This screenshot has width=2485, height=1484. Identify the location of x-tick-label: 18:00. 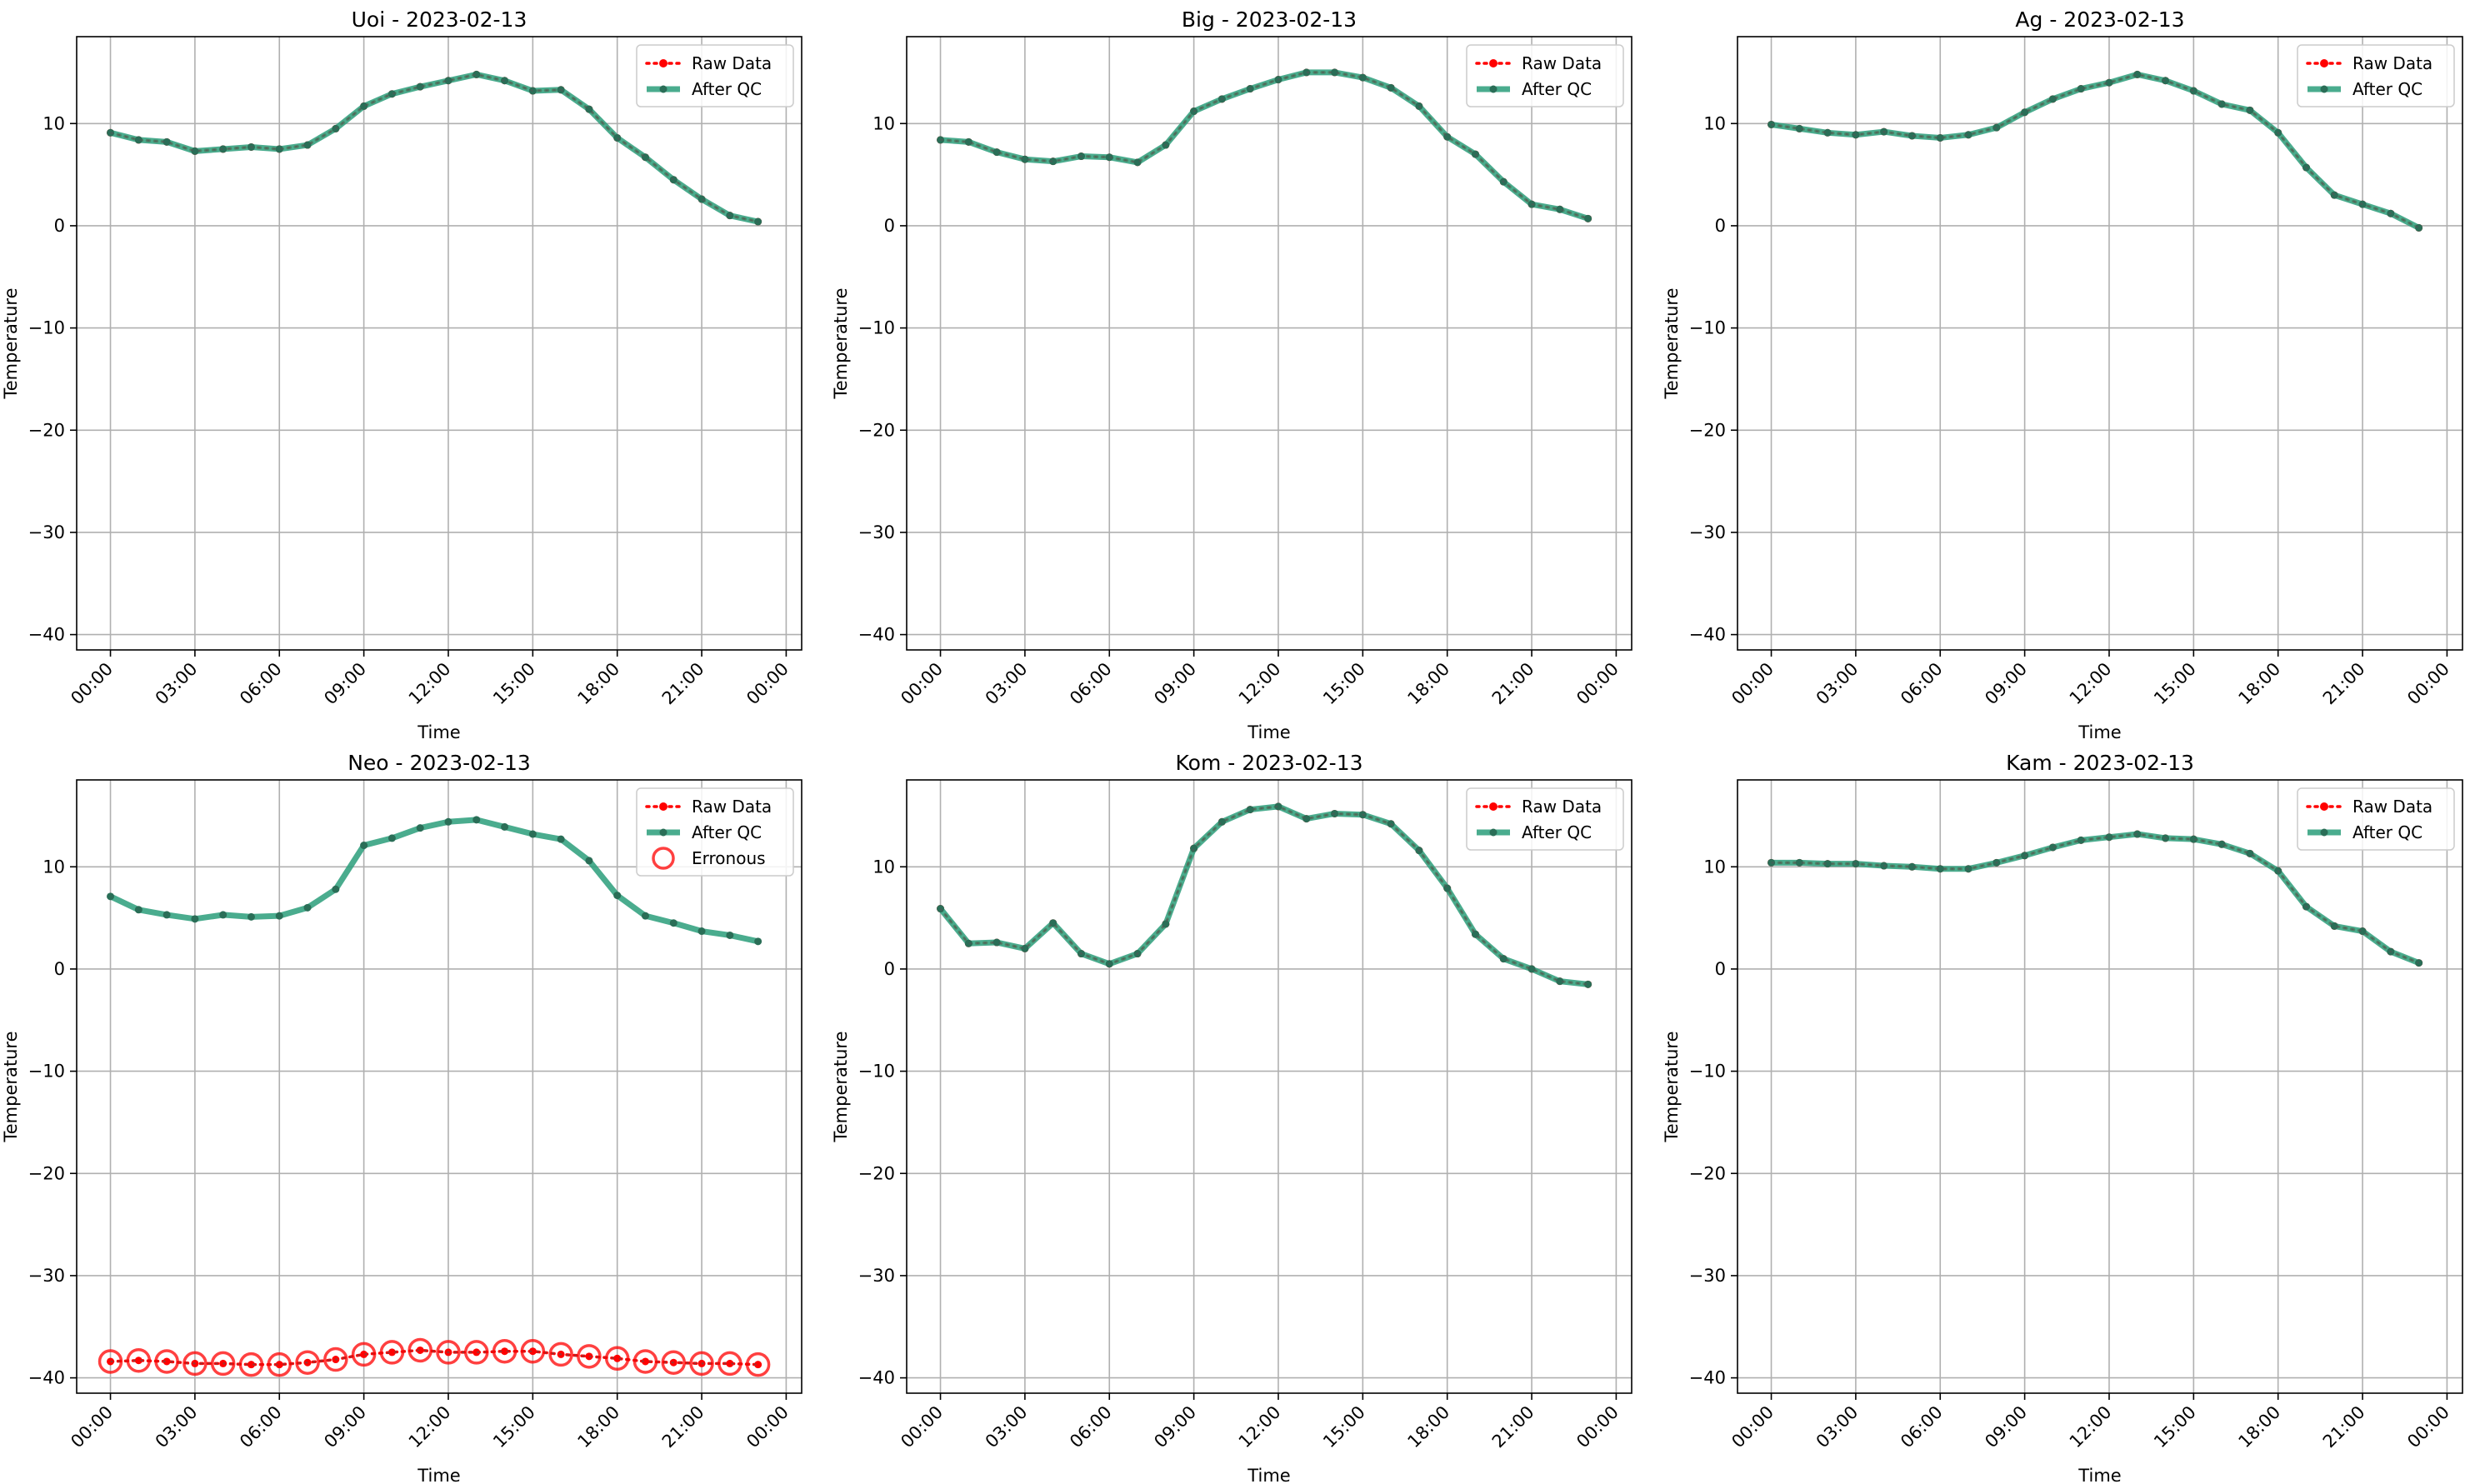
(598, 1427).